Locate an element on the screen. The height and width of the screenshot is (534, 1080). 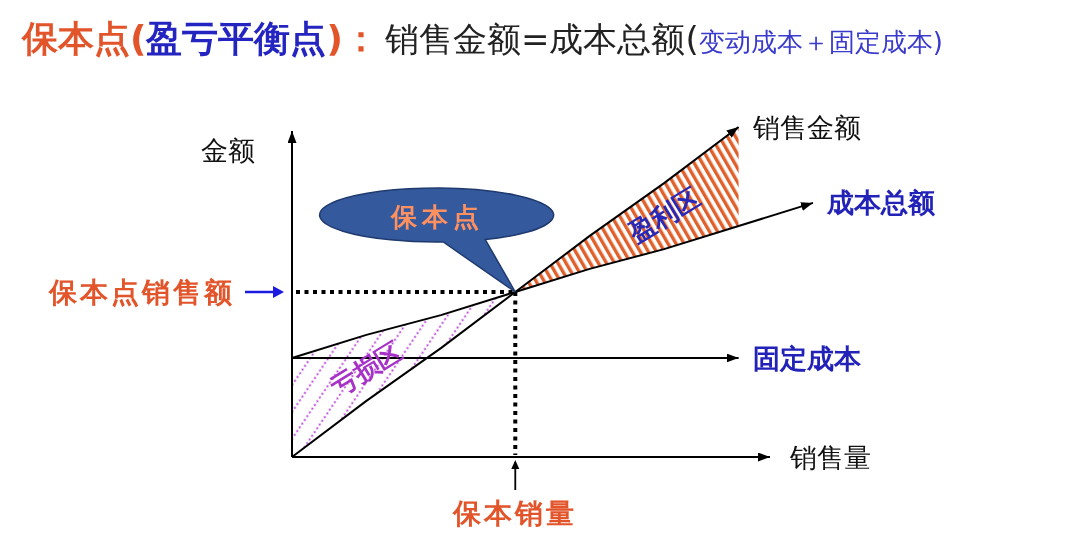
annotation: 亏损区 is located at coordinates (366, 369).